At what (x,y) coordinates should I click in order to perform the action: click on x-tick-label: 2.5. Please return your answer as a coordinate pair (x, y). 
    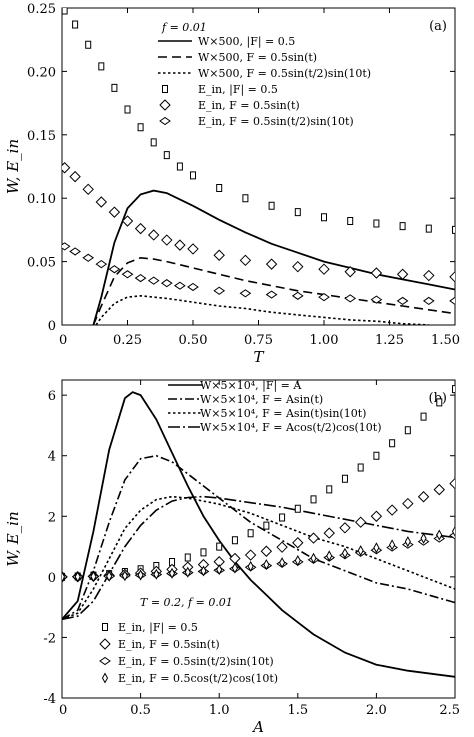
    Looking at the image, I should click on (449, 710).